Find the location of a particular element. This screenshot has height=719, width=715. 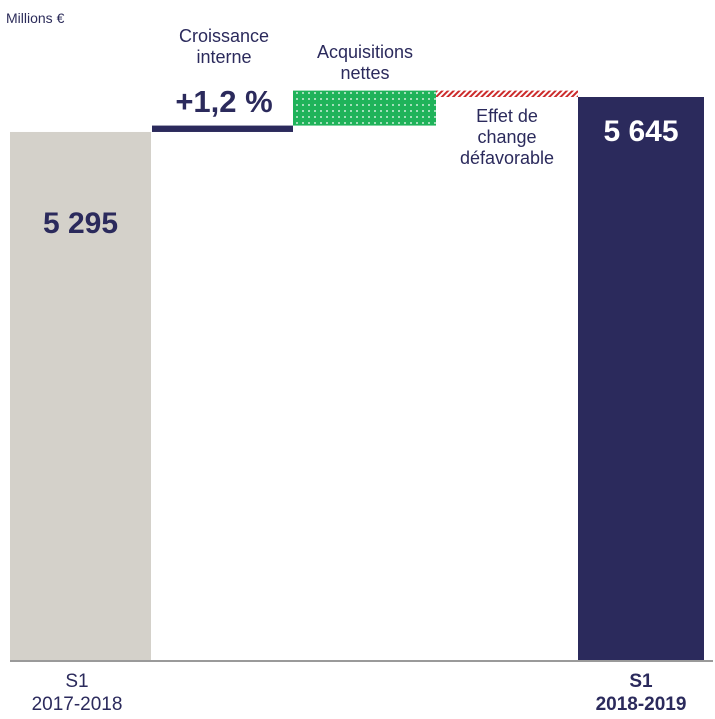

step-label-change: Effet de change défavorable is located at coordinates (507, 137).